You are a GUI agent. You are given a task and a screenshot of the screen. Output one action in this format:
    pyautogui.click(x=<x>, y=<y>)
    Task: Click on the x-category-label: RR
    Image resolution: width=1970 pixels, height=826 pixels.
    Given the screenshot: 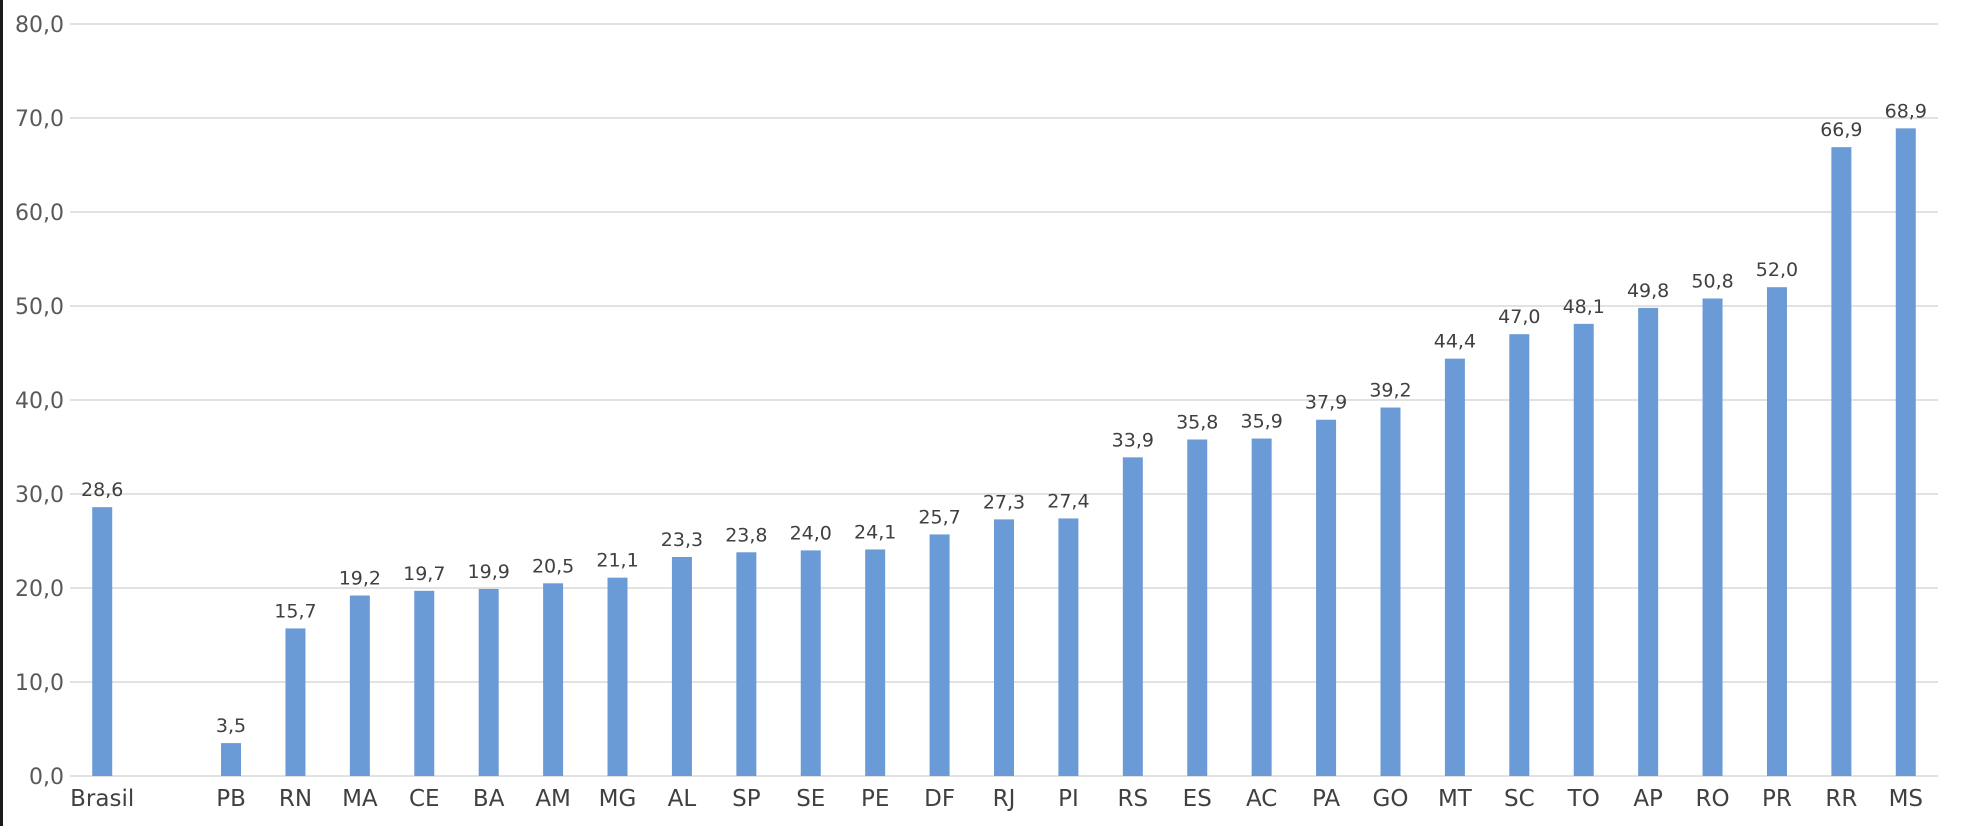 What is the action you would take?
    pyautogui.click(x=1841, y=799)
    